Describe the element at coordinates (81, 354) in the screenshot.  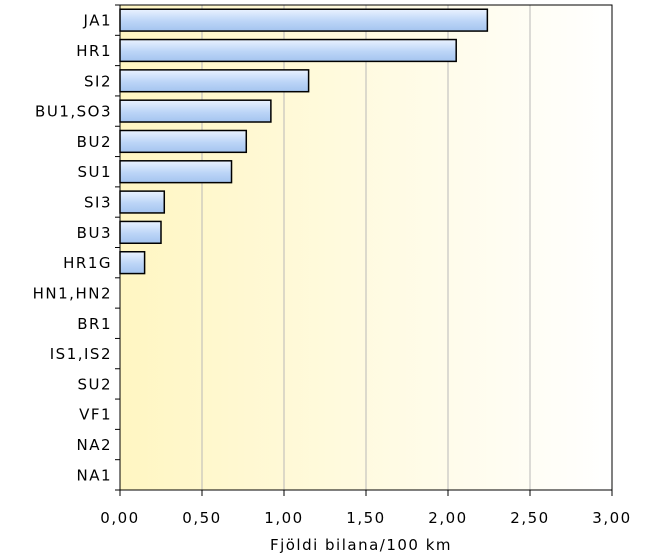
I see `category-label: IS1,IS2` at that location.